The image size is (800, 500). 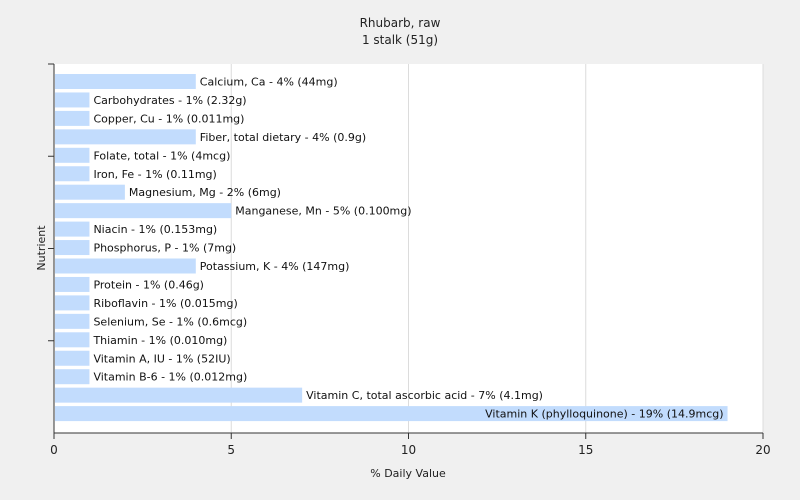 What do you see at coordinates (323, 211) in the screenshot?
I see `bar-label: Manganese, Mn - 5% (0.100mg)` at bounding box center [323, 211].